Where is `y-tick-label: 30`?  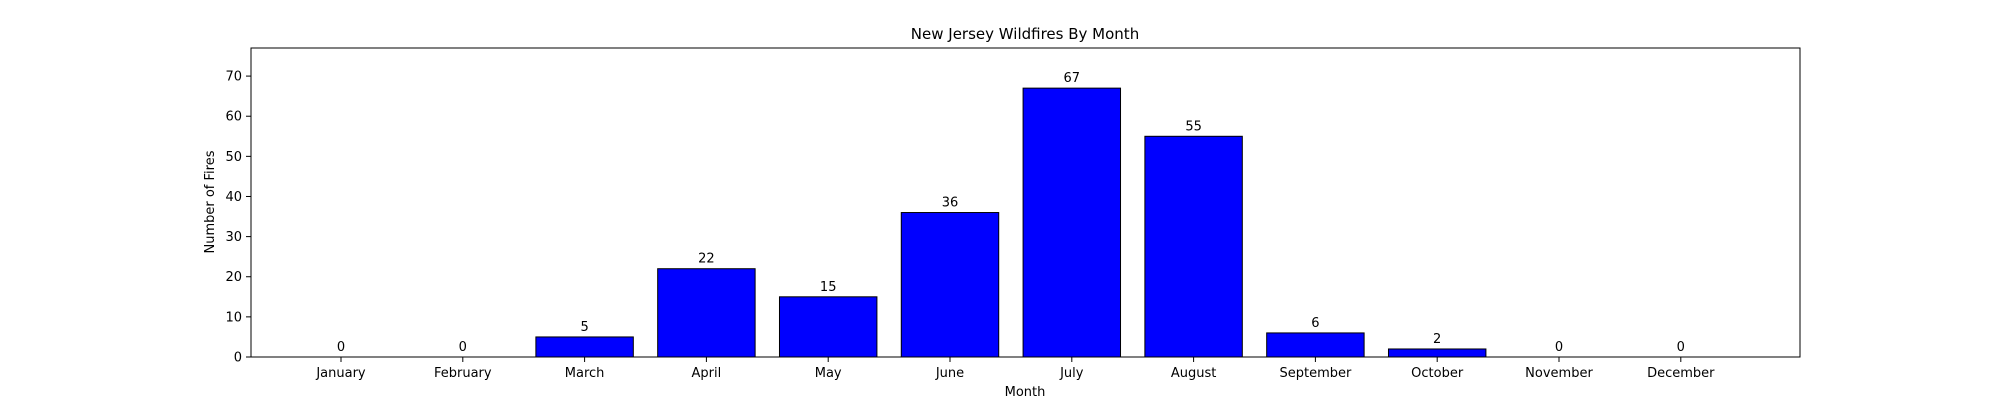
y-tick-label: 30 is located at coordinates (233, 237).